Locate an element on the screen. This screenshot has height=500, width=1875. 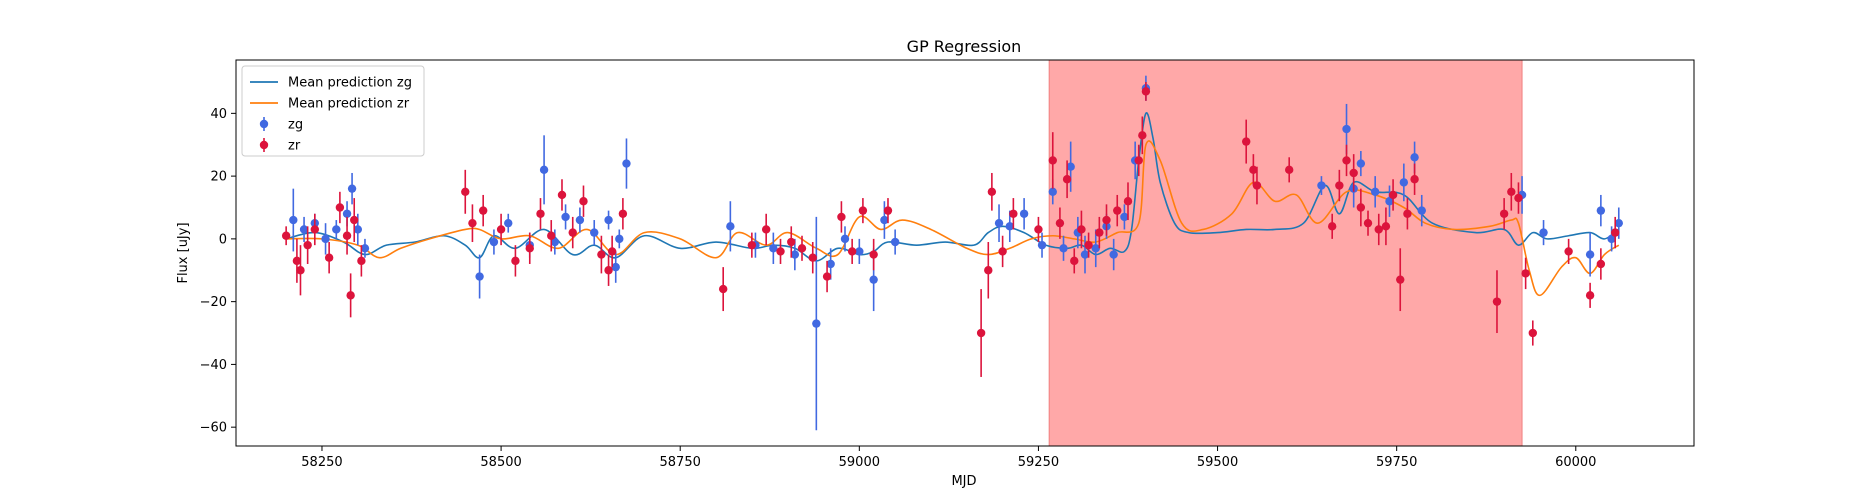
y-axis-label: Flux [uJy] is located at coordinates (183, 252).